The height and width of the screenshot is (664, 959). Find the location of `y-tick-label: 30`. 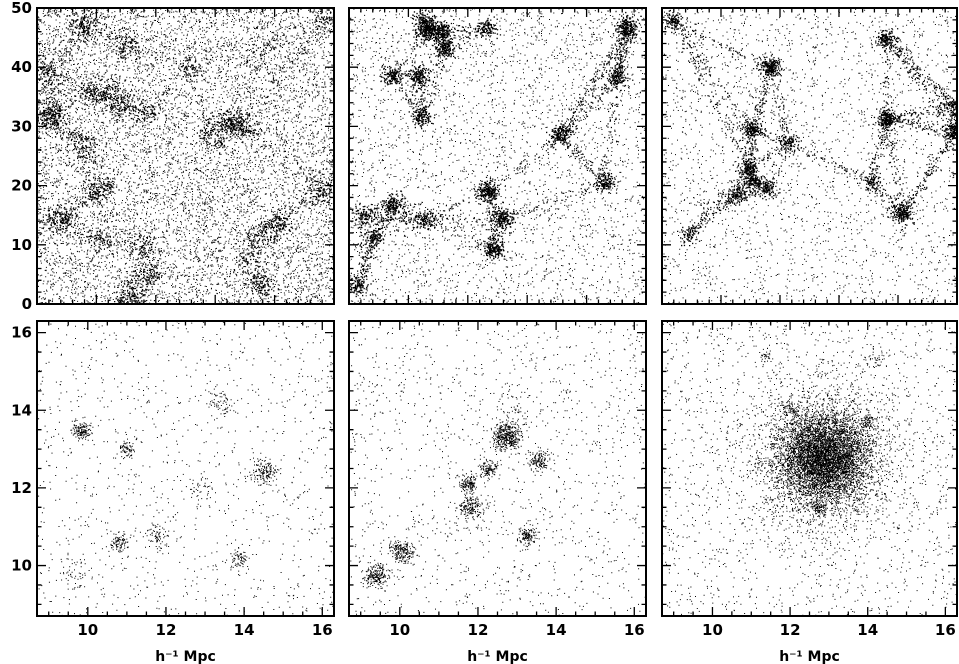

y-tick-label: 30 is located at coordinates (21, 126).